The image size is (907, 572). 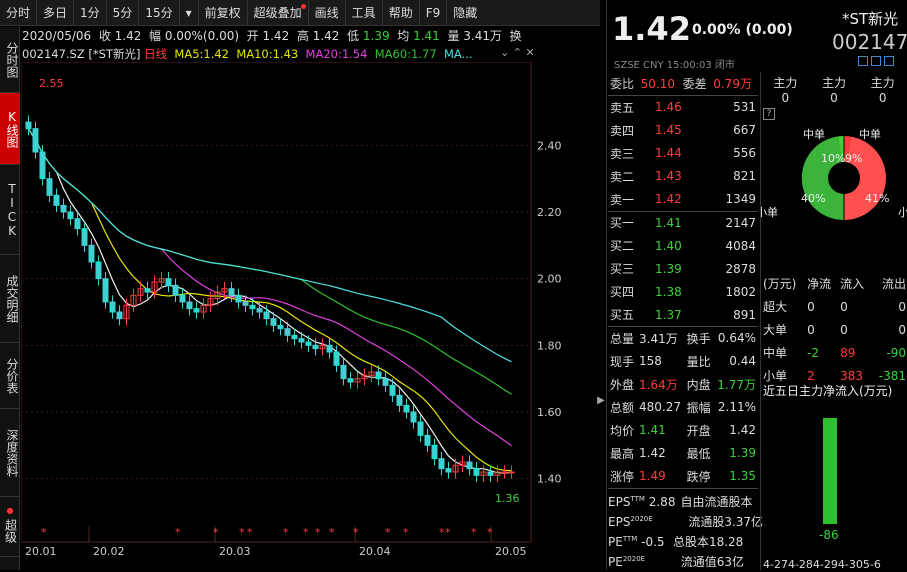 What do you see at coordinates (863, 61) in the screenshot?
I see `edit-icon` at bounding box center [863, 61].